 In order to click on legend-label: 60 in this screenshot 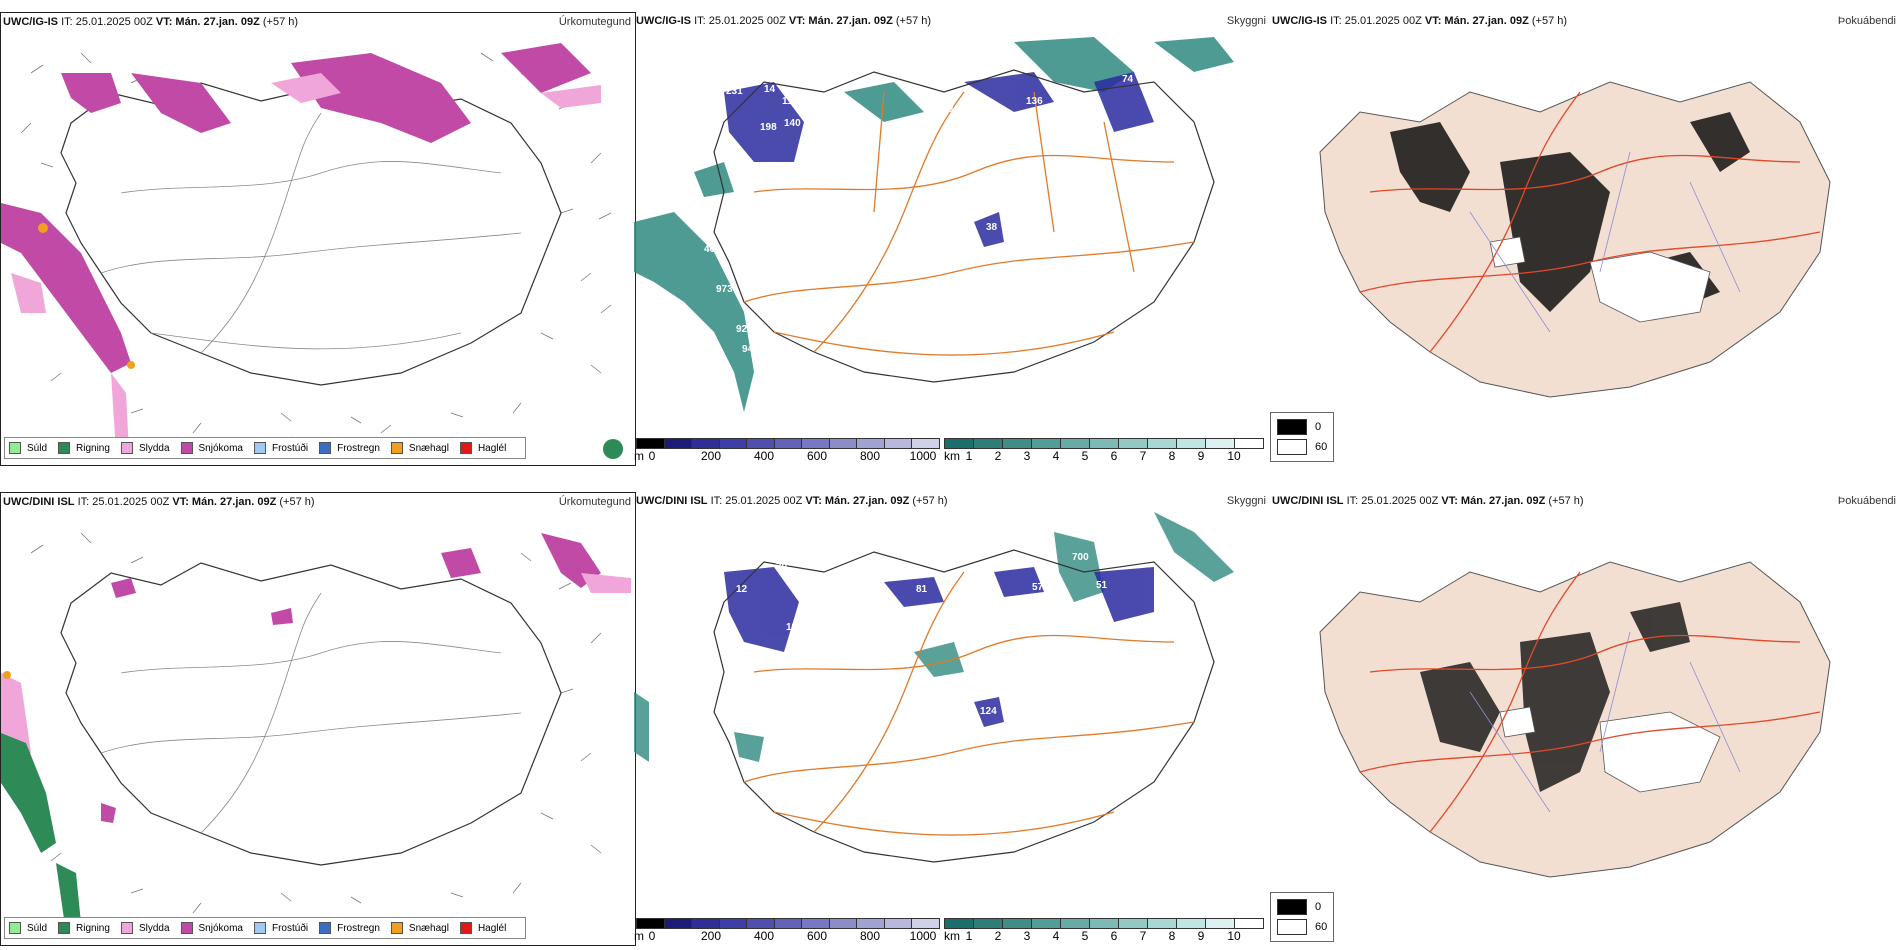, I will do `click(1321, 447)`.